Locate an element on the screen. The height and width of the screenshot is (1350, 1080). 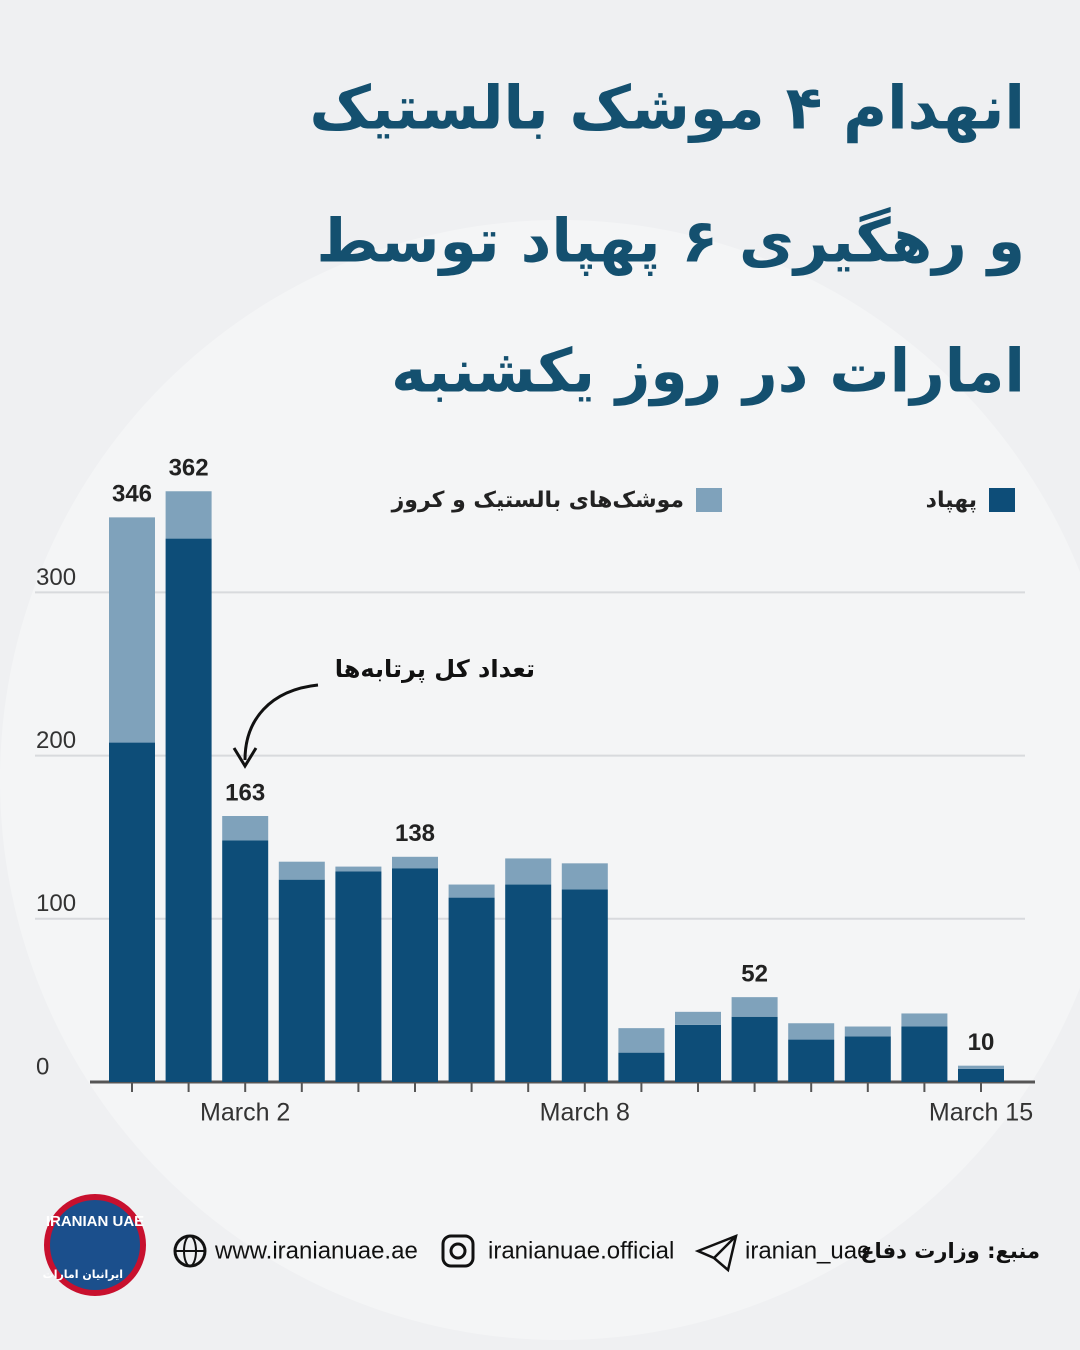
instagram: iranianuae.official is located at coordinates (581, 1250).